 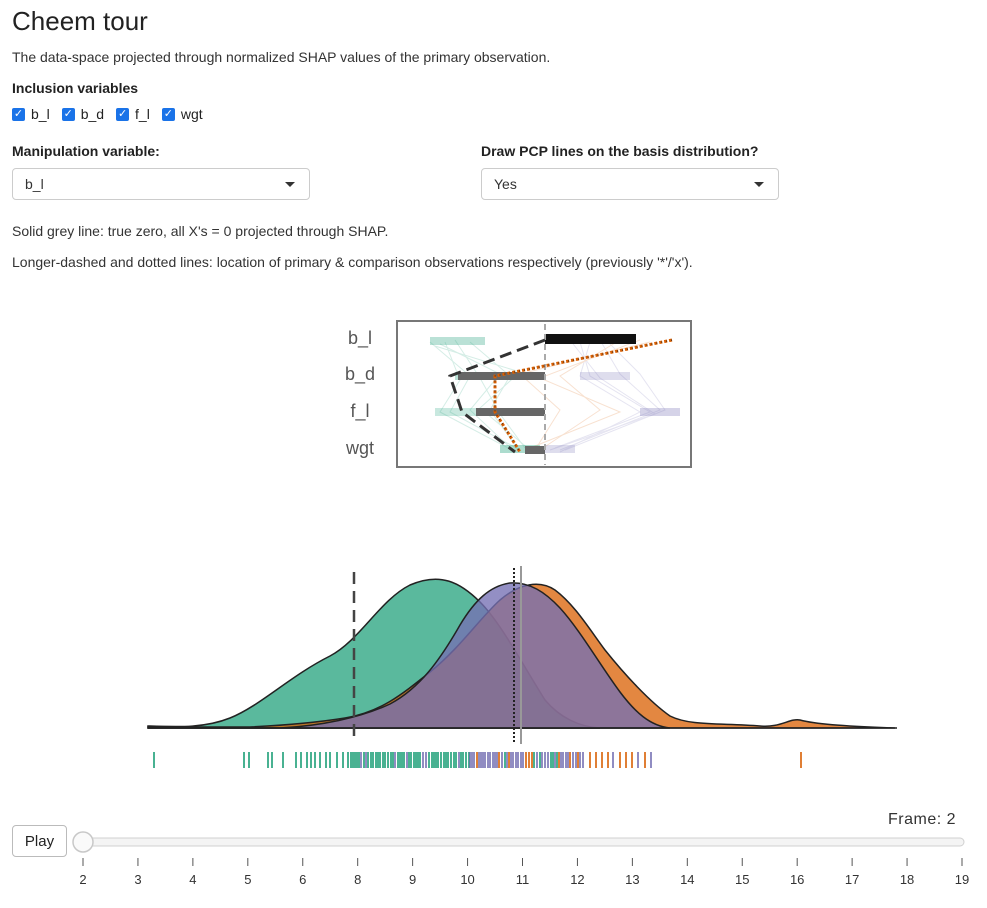 What do you see at coordinates (505, 184) in the screenshot?
I see `pcp-value: Yes` at bounding box center [505, 184].